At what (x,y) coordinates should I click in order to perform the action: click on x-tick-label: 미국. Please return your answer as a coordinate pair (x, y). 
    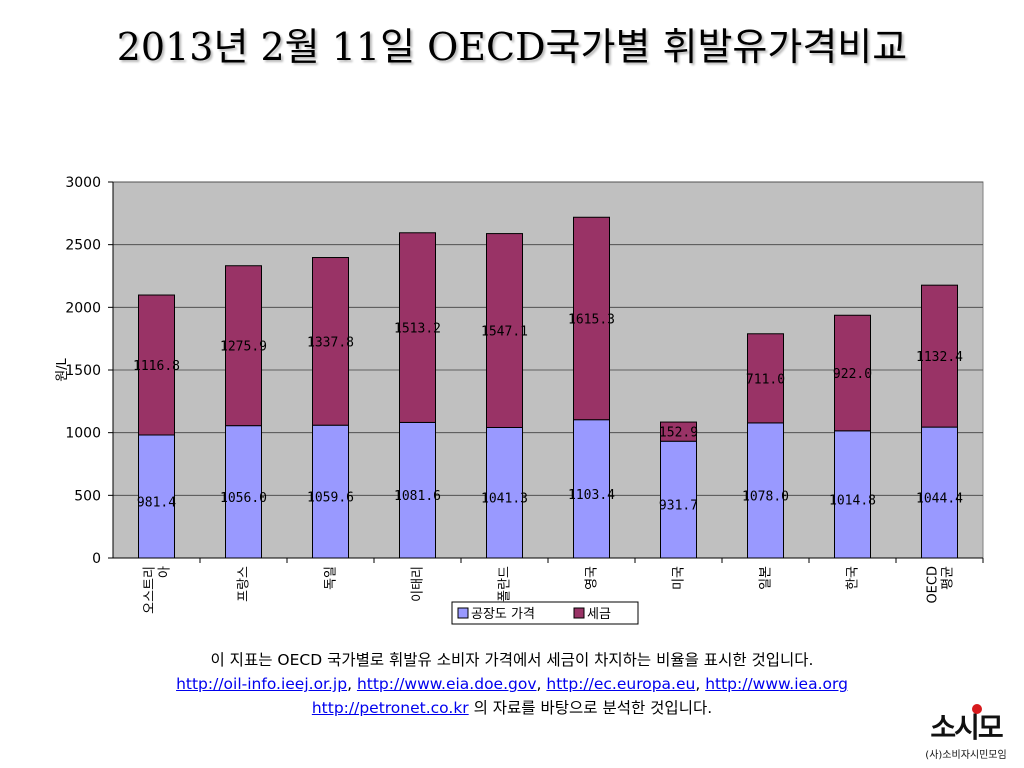
    Looking at the image, I should click on (679, 578).